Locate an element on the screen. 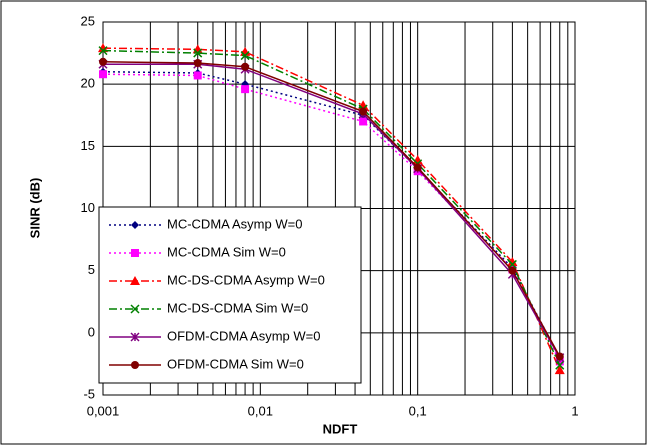 The width and height of the screenshot is (648, 446). y-tick-label: 25 is located at coordinates (88, 20).